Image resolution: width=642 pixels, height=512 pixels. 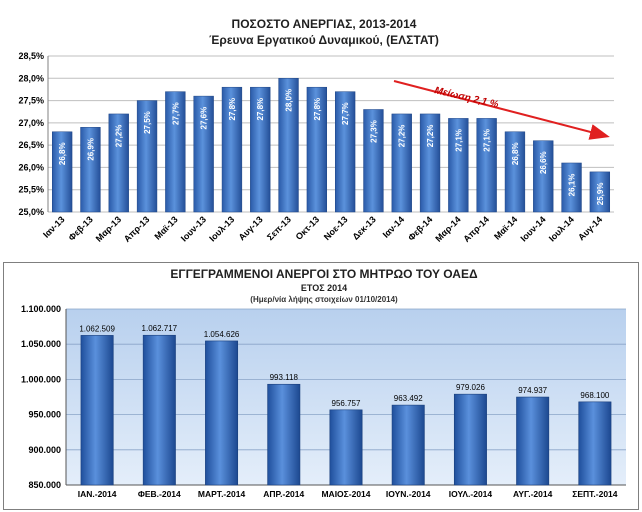 What do you see at coordinates (336, 228) in the screenshot?
I see `chart1-x-tick-label: Νοε-13` at bounding box center [336, 228].